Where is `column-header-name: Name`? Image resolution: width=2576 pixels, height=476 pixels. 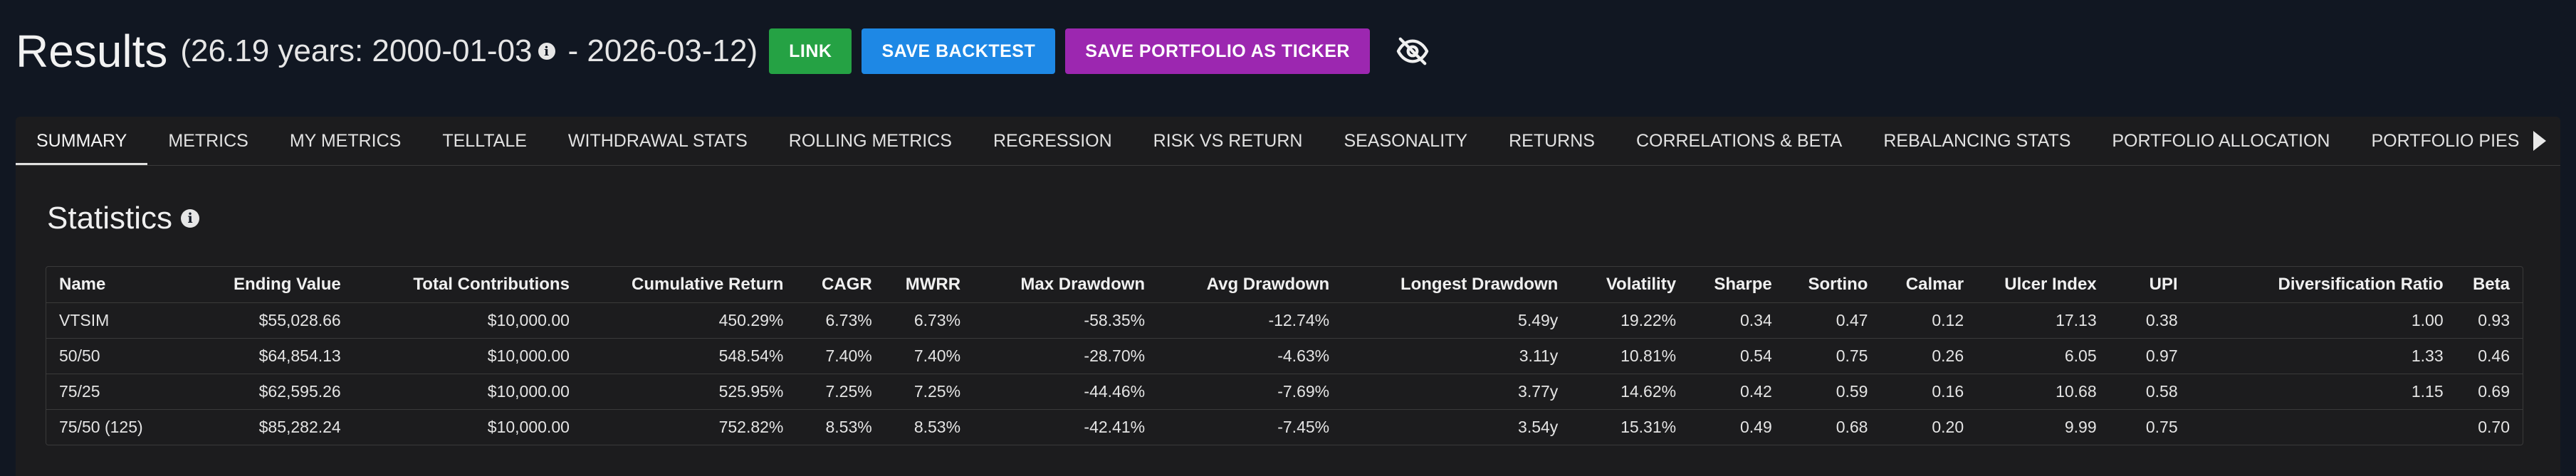 column-header-name: Name is located at coordinates (131, 285).